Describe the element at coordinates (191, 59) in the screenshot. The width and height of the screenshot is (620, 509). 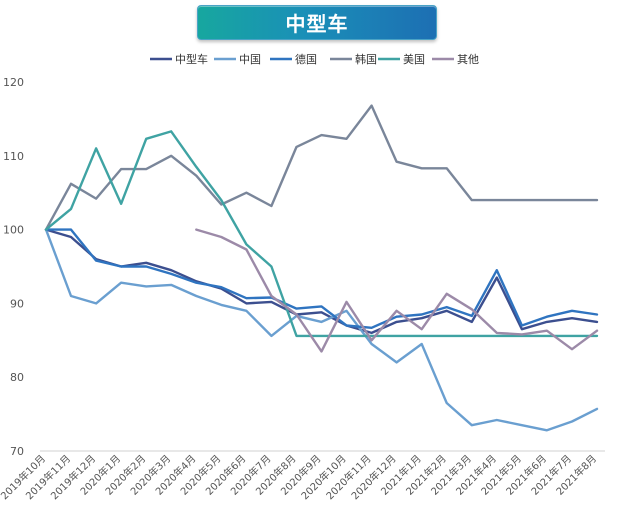
I see `legend-label: 中型车` at that location.